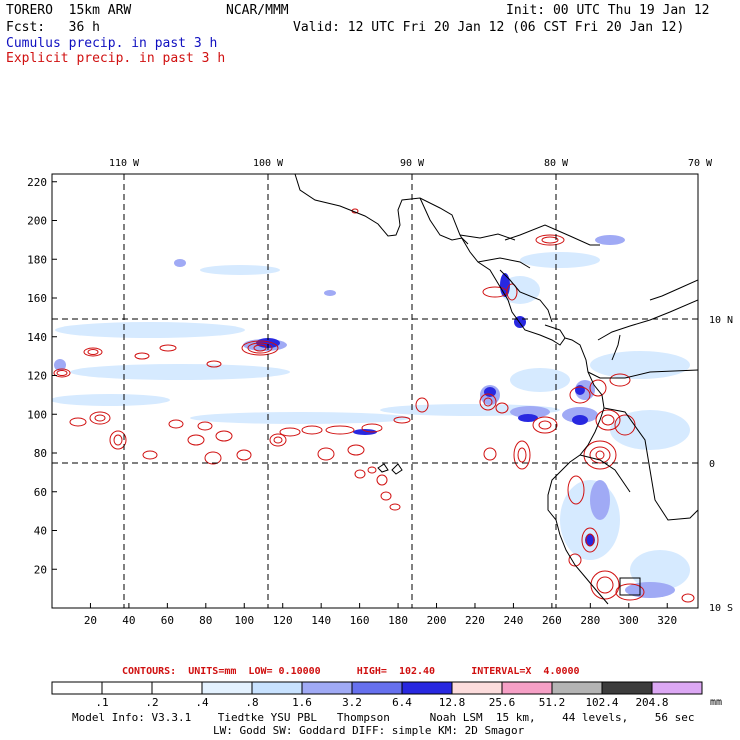 Image resolution: width=740 pixels, height=740 pixels. What do you see at coordinates (601, 702) in the screenshot?
I see `colorbar-label: 102.4` at bounding box center [601, 702].